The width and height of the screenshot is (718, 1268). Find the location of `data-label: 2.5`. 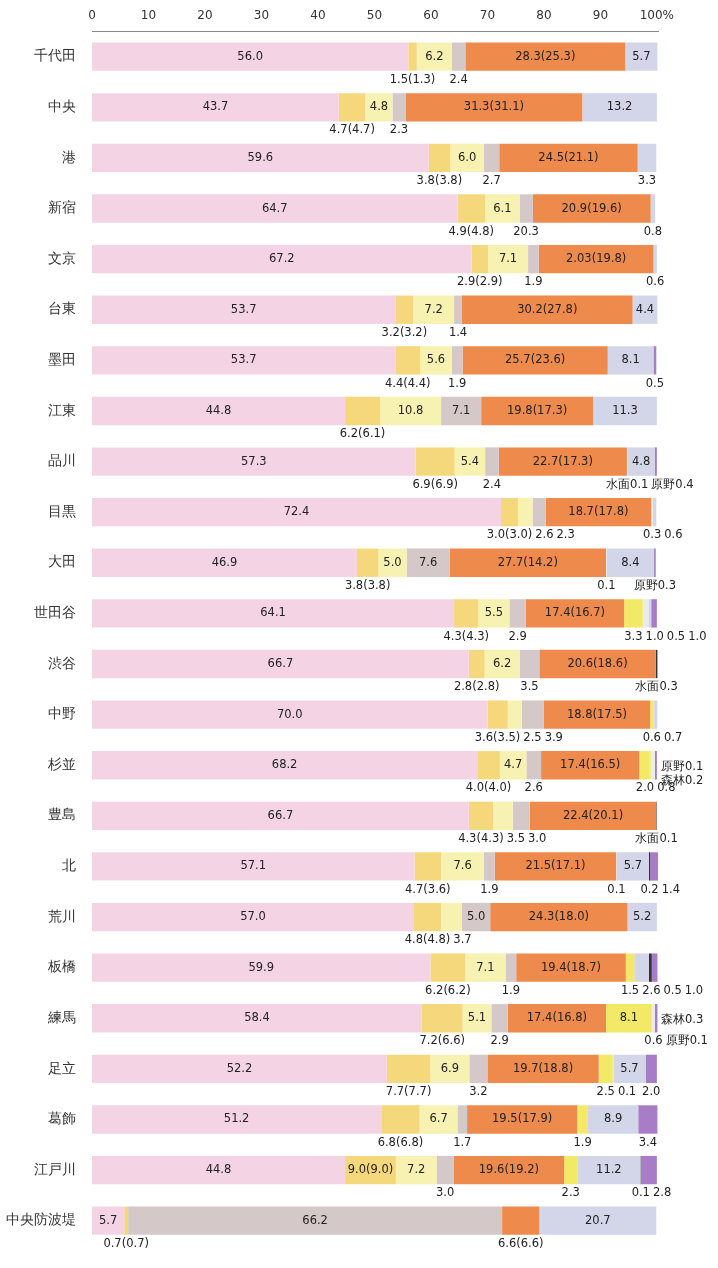

data-label: 2.5 is located at coordinates (605, 1091).